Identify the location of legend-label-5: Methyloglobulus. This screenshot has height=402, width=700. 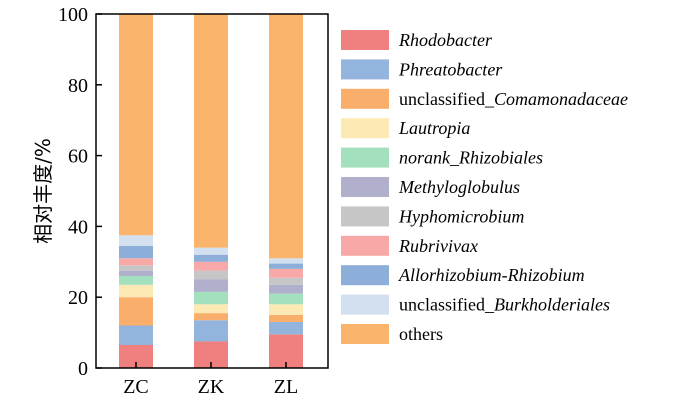
(459, 187).